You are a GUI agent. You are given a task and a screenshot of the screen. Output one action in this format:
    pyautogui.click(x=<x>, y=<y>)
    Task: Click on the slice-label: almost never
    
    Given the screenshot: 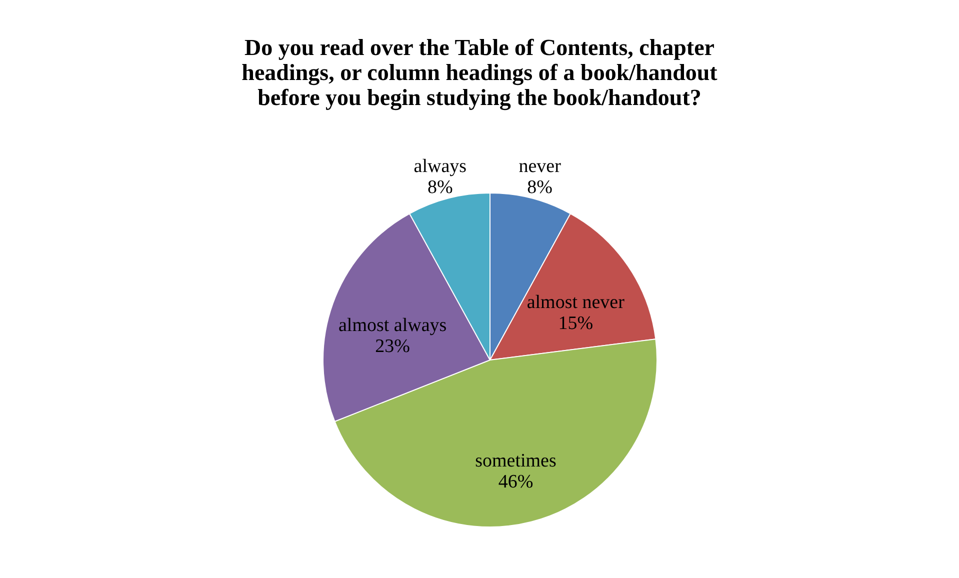 What is the action you would take?
    pyautogui.click(x=576, y=302)
    